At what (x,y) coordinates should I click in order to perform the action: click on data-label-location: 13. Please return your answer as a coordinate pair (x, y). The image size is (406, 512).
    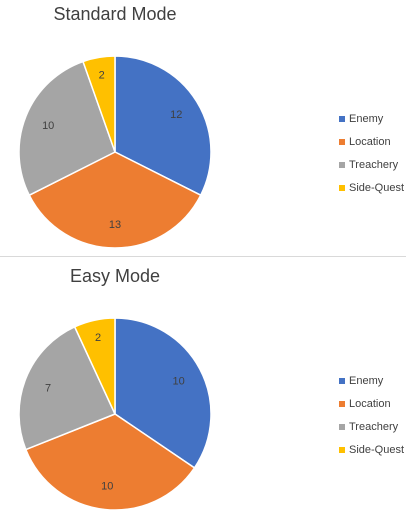
    Looking at the image, I should click on (115, 225).